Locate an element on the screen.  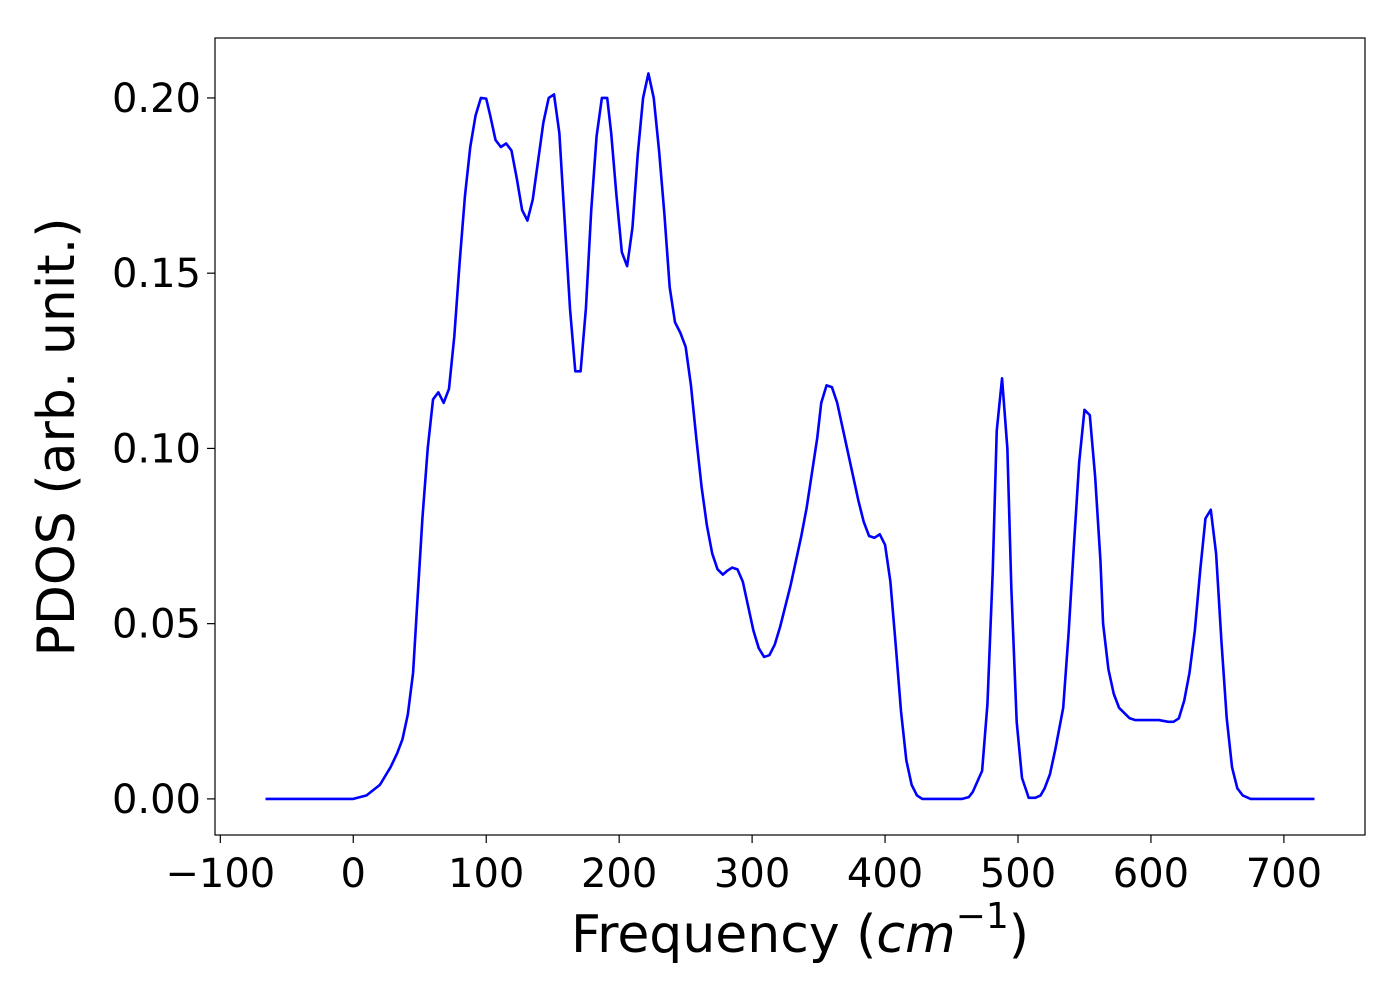
x-label-unit: cm is located at coordinates (915, 935).